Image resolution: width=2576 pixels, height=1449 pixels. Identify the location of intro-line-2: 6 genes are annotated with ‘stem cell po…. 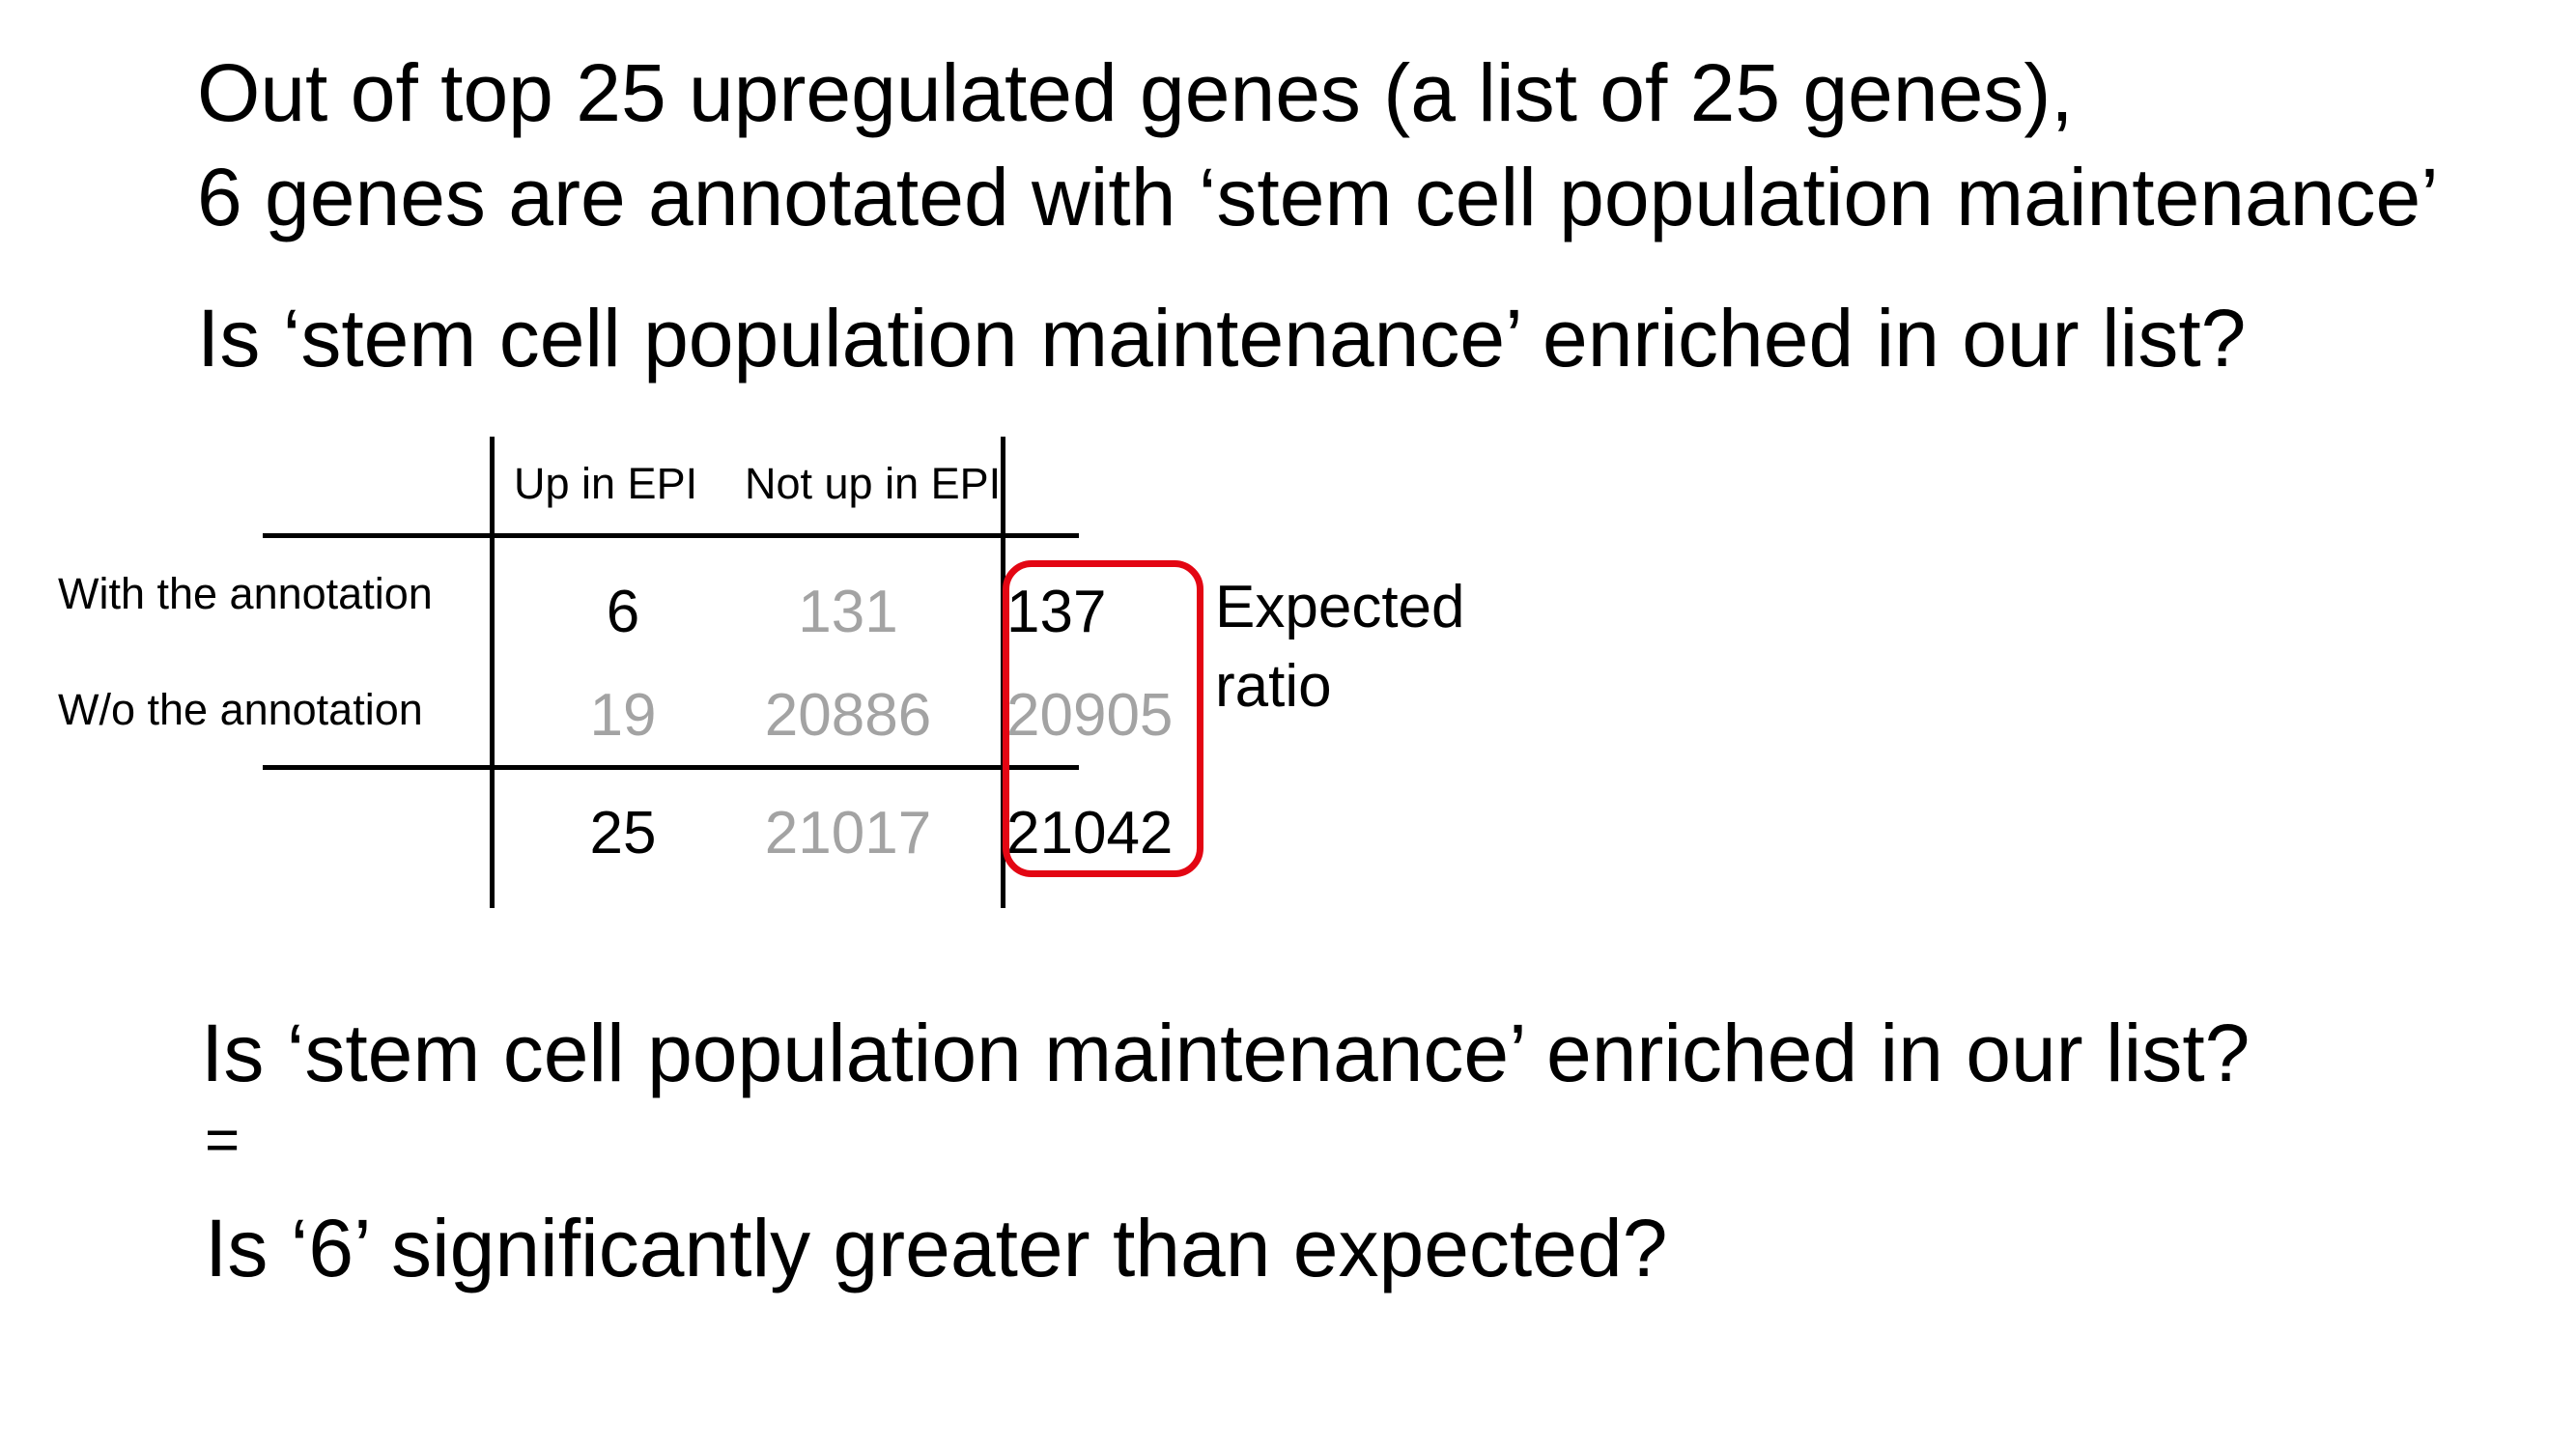
(1318, 197).